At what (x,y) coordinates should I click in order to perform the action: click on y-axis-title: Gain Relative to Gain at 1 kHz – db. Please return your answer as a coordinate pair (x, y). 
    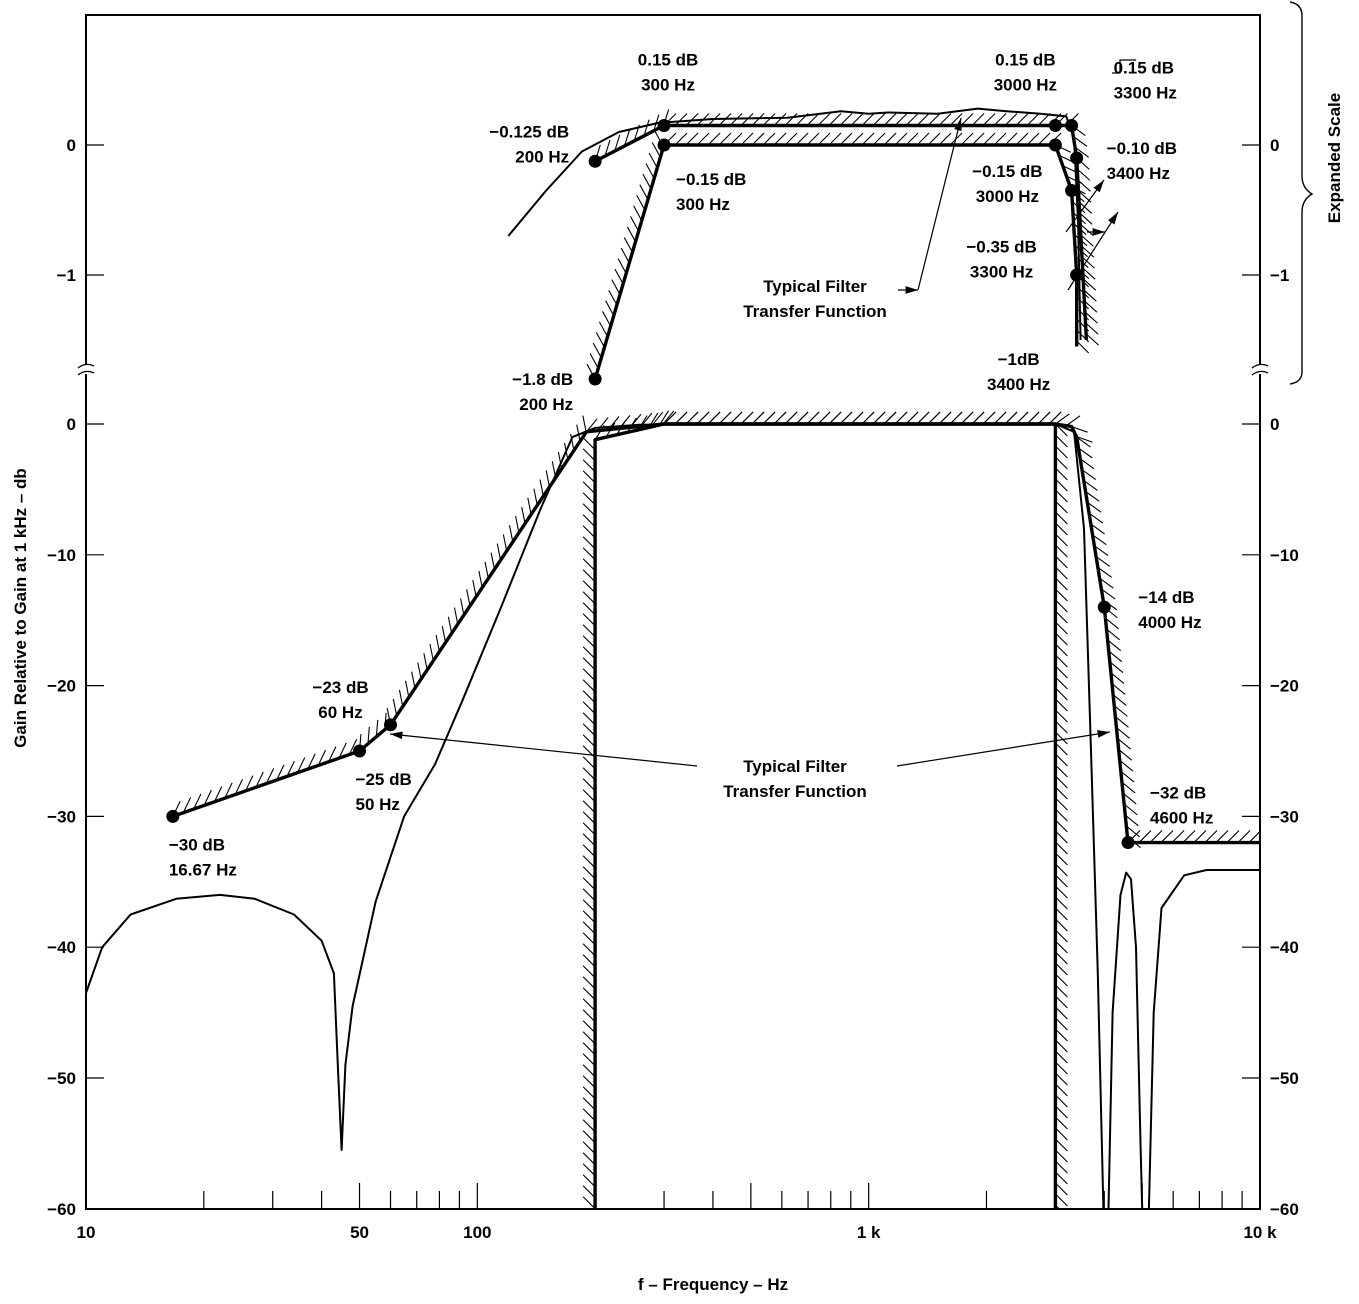
    Looking at the image, I should click on (20, 608).